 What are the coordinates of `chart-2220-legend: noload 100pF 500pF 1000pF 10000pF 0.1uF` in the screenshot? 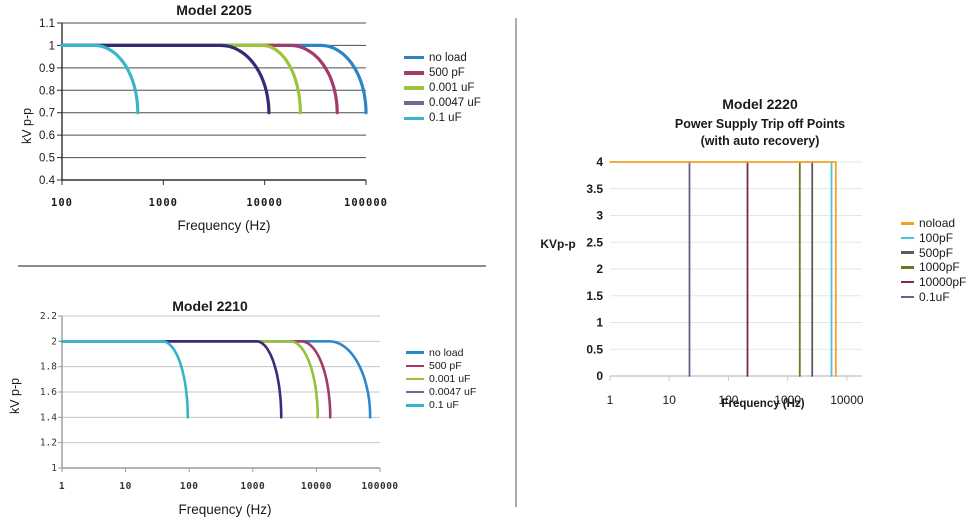 It's located at (933, 260).